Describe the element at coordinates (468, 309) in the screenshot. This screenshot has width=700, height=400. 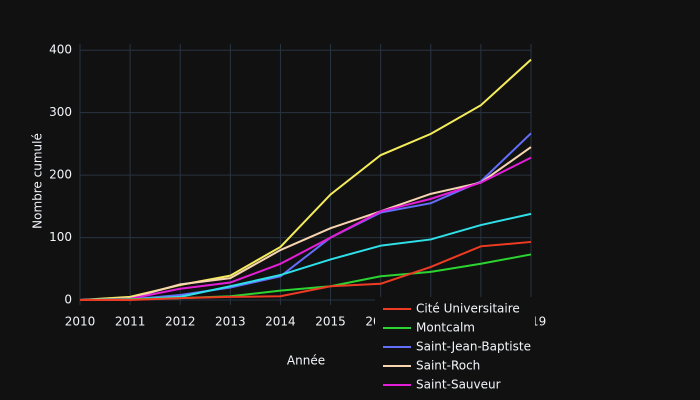
I see `legend-label: Cité Universitaire` at that location.